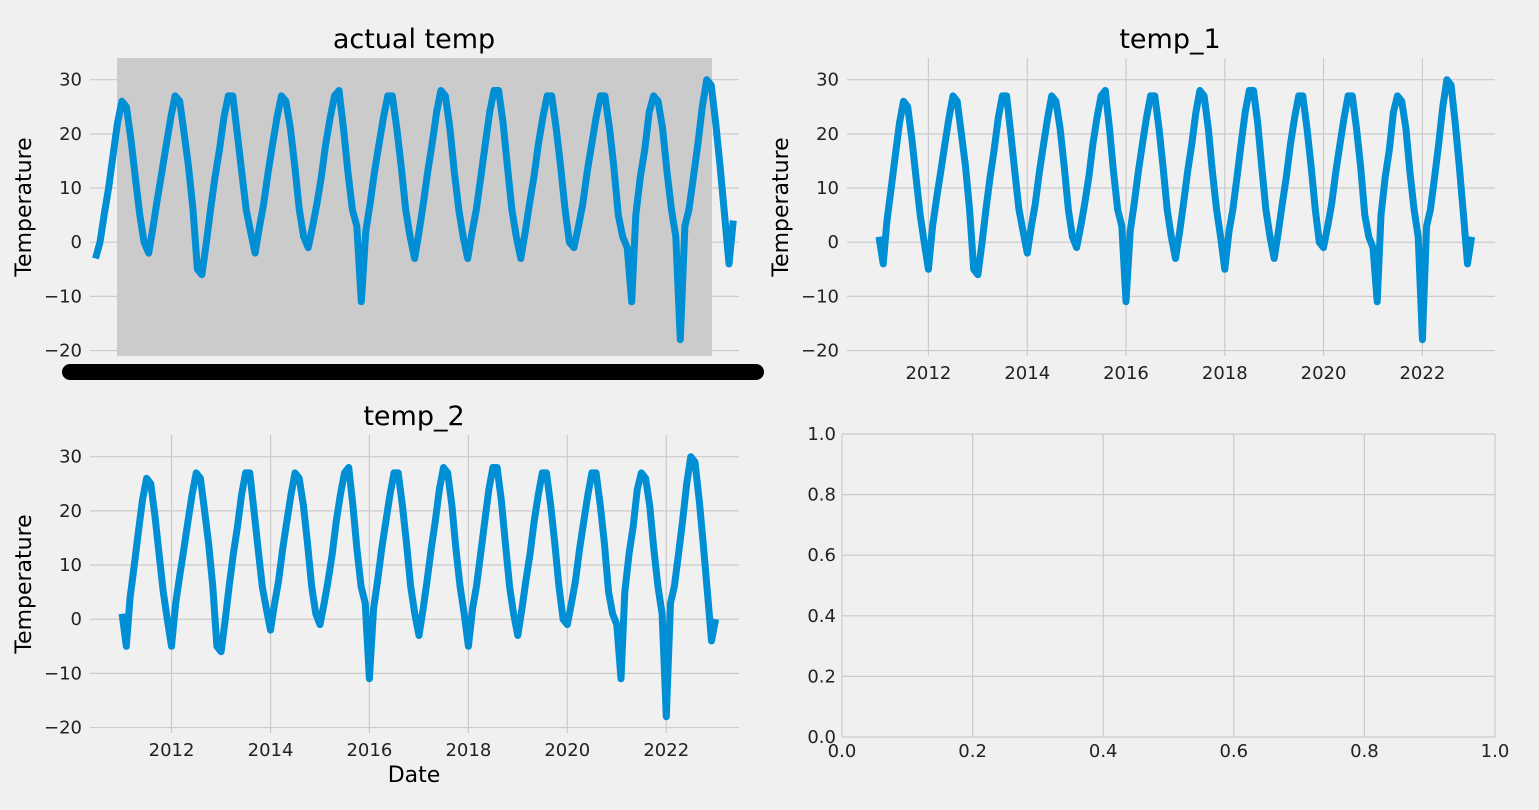  Describe the element at coordinates (821, 434) in the screenshot. I see `y-tick-label: 1.0` at that location.